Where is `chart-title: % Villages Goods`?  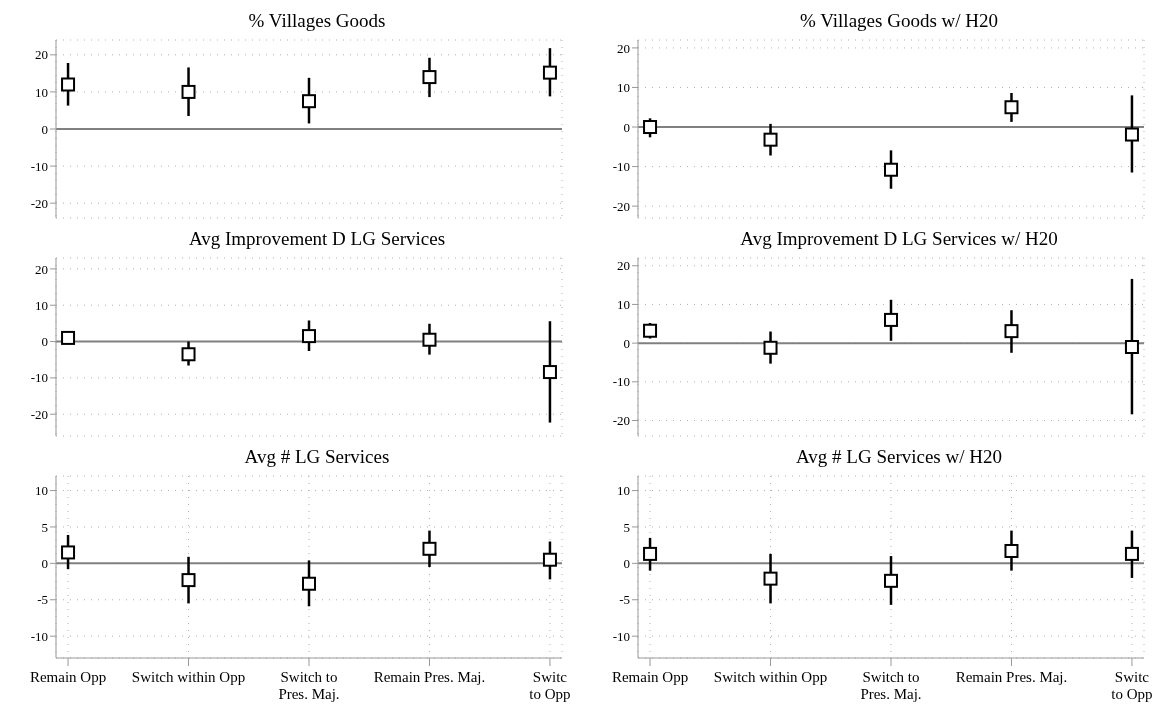
chart-title: % Villages Goods is located at coordinates (317, 21).